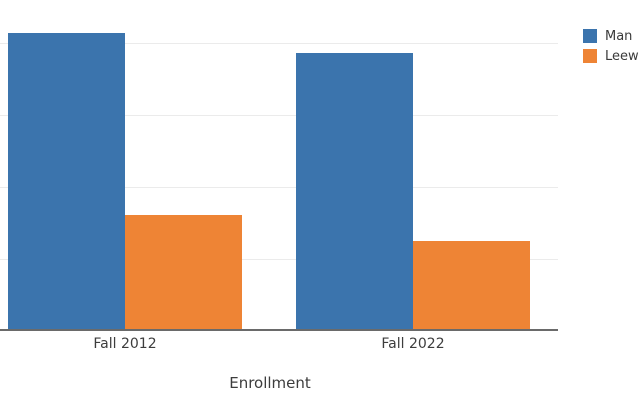  Describe the element at coordinates (66, 181) in the screenshot. I see `bar-man-fall-2012` at that location.